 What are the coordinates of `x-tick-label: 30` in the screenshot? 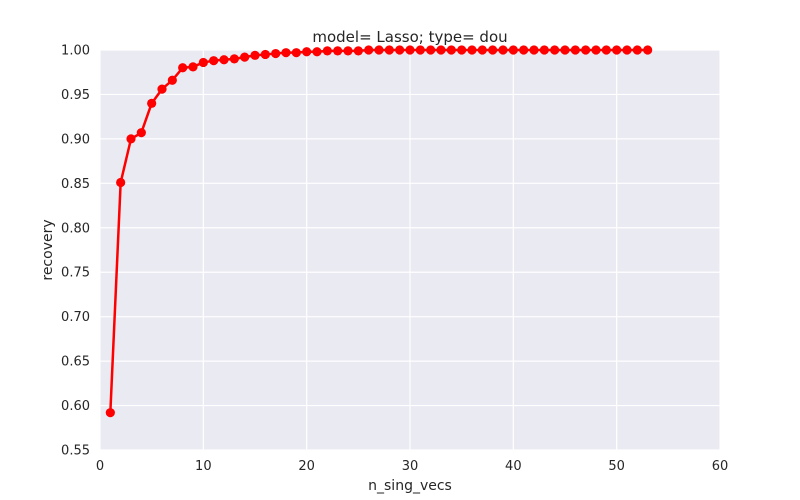 It's located at (410, 466).